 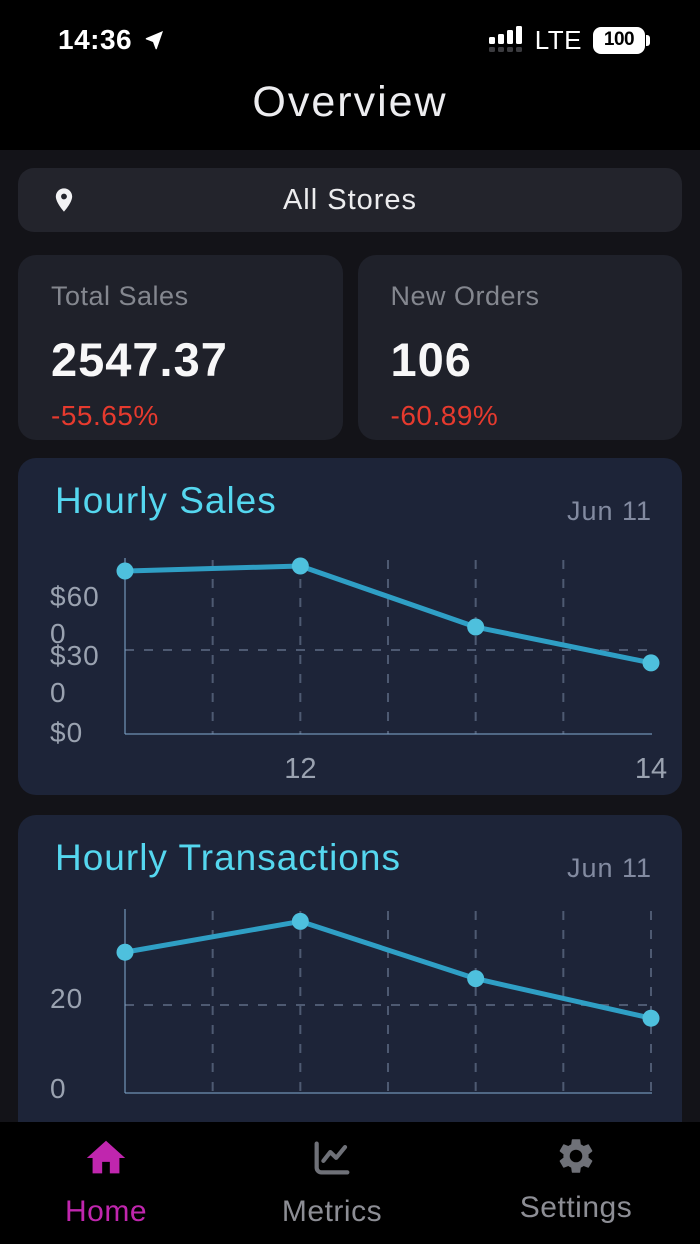 I want to click on status-right-cluster: LTE 100, so click(x=569, y=40).